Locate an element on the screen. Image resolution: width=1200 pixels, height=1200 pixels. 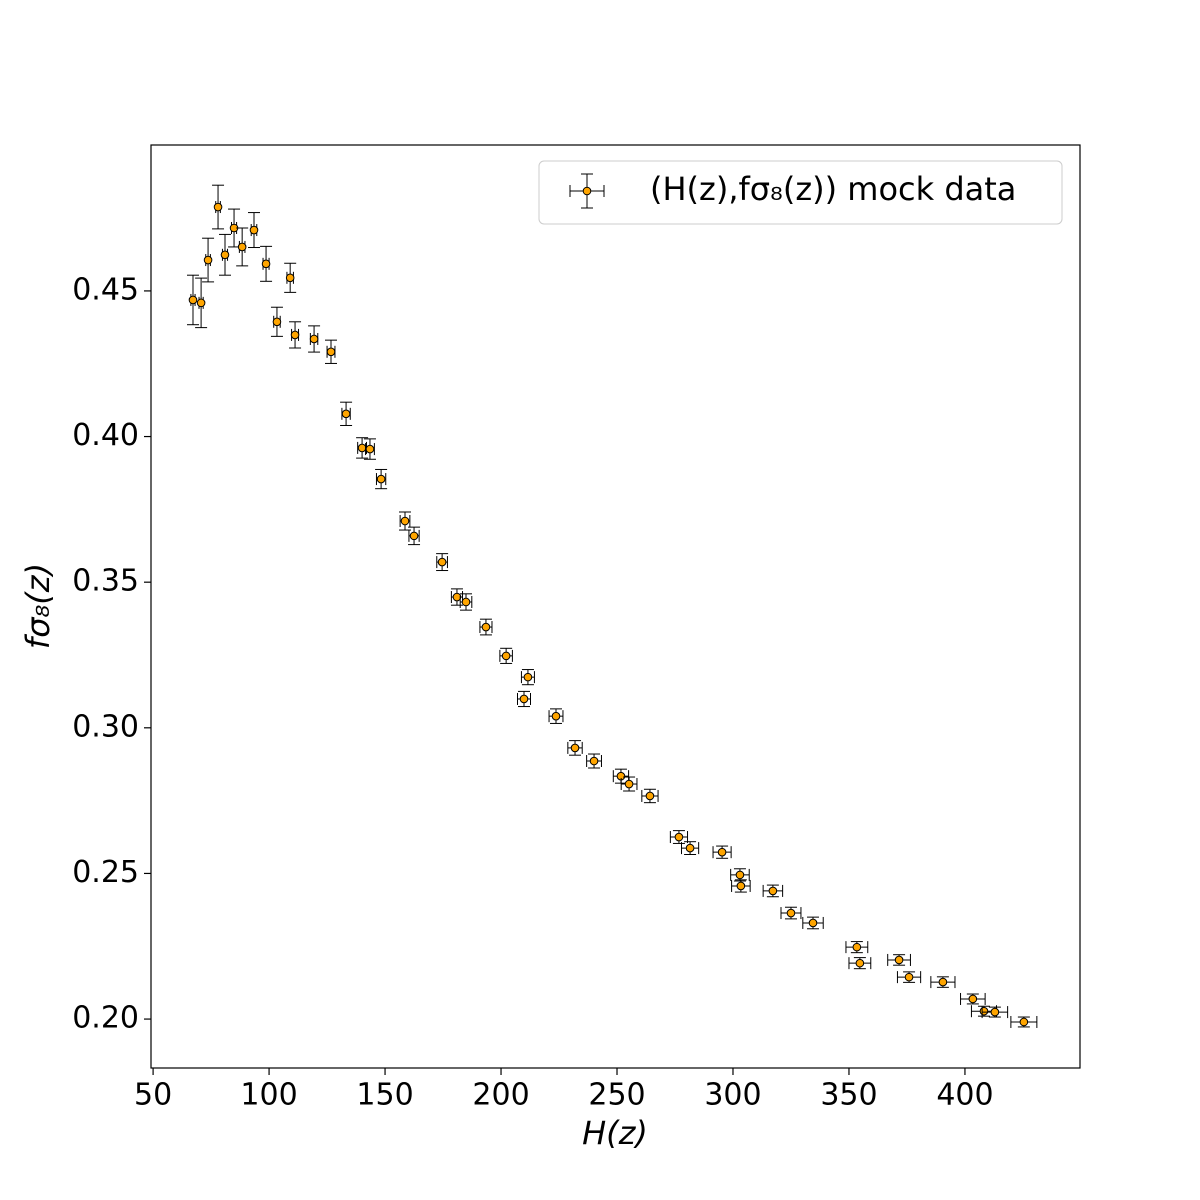
x-tick-label: 300 is located at coordinates (732, 1095).